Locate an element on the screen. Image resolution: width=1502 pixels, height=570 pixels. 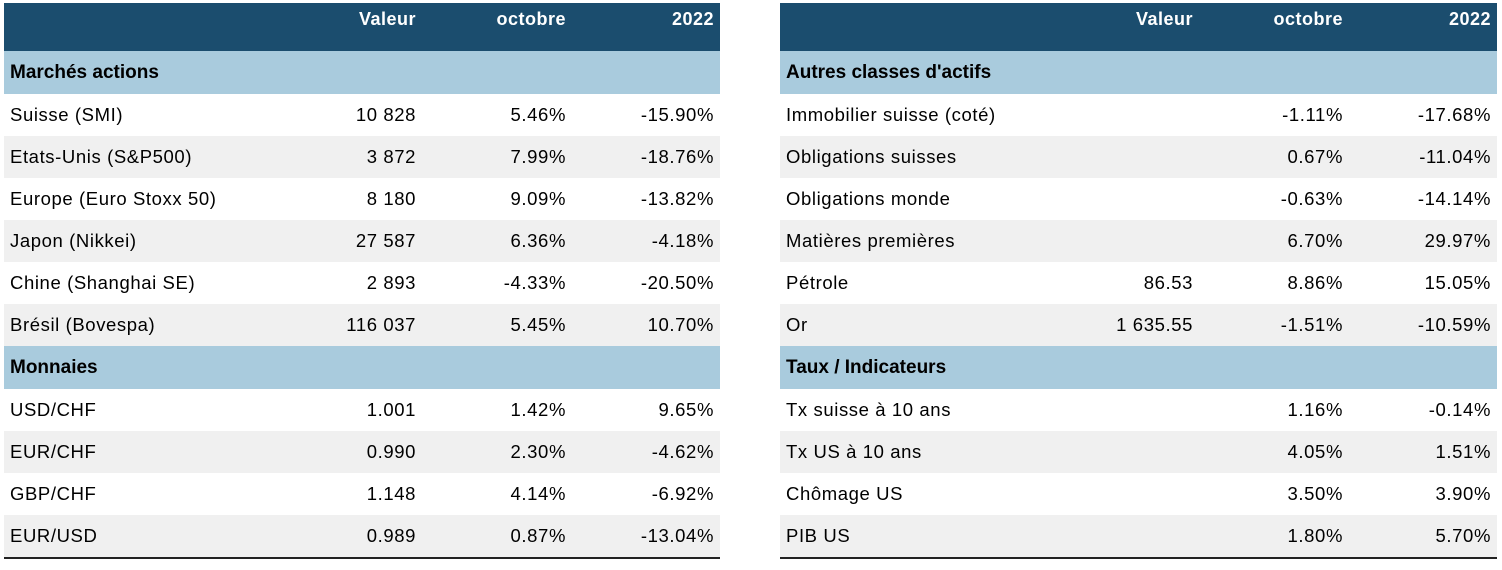
cell-annee: -13.82% is located at coordinates (677, 198).